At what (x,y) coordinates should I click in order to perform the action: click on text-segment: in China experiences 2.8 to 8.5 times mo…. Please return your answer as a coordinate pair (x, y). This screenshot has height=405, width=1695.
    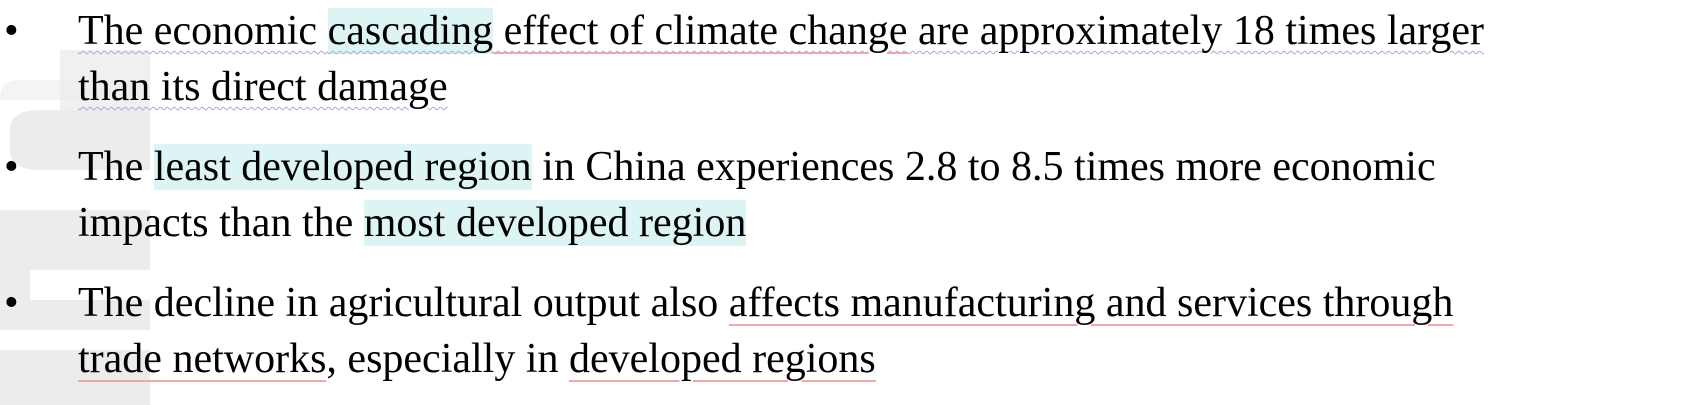
    Looking at the image, I should click on (983, 167).